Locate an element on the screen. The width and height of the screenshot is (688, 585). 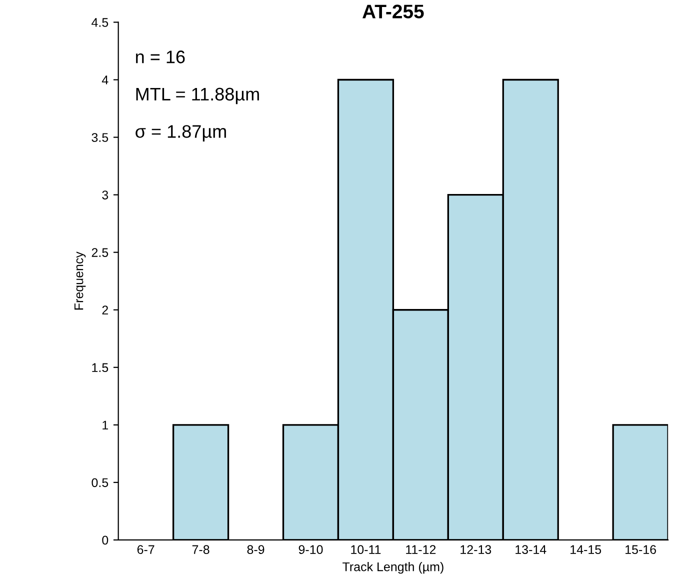
chart-title: AT-255 is located at coordinates (393, 11).